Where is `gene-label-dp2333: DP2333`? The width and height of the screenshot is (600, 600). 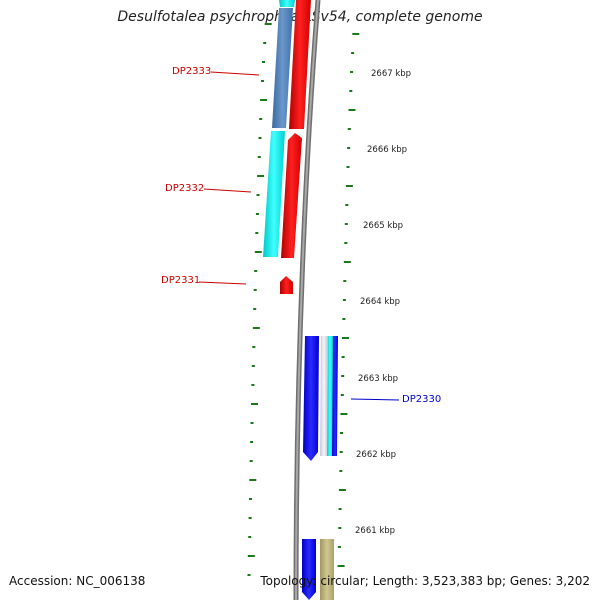 gene-label-dp2333: DP2333 is located at coordinates (191, 71).